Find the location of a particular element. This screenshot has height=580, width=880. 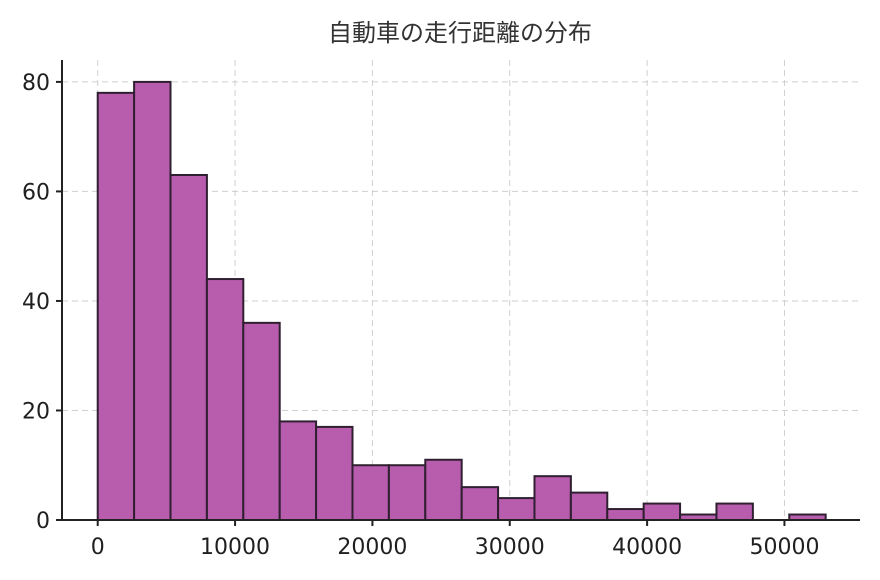

chart-title: 自動車の走行距離の分布 is located at coordinates (460, 33).